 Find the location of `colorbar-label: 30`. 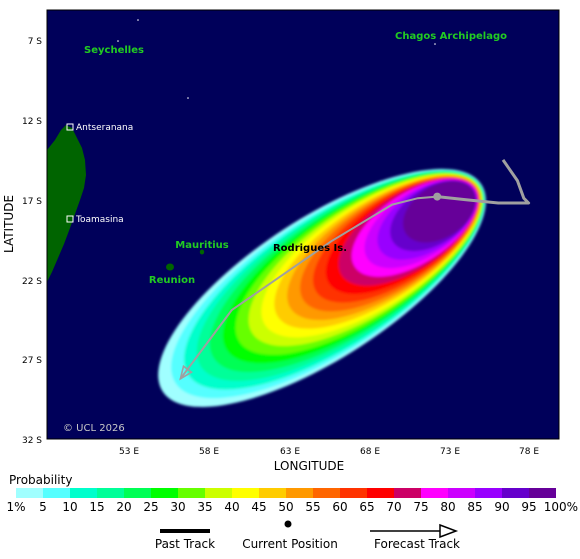

colorbar-label: 30 is located at coordinates (177, 507).